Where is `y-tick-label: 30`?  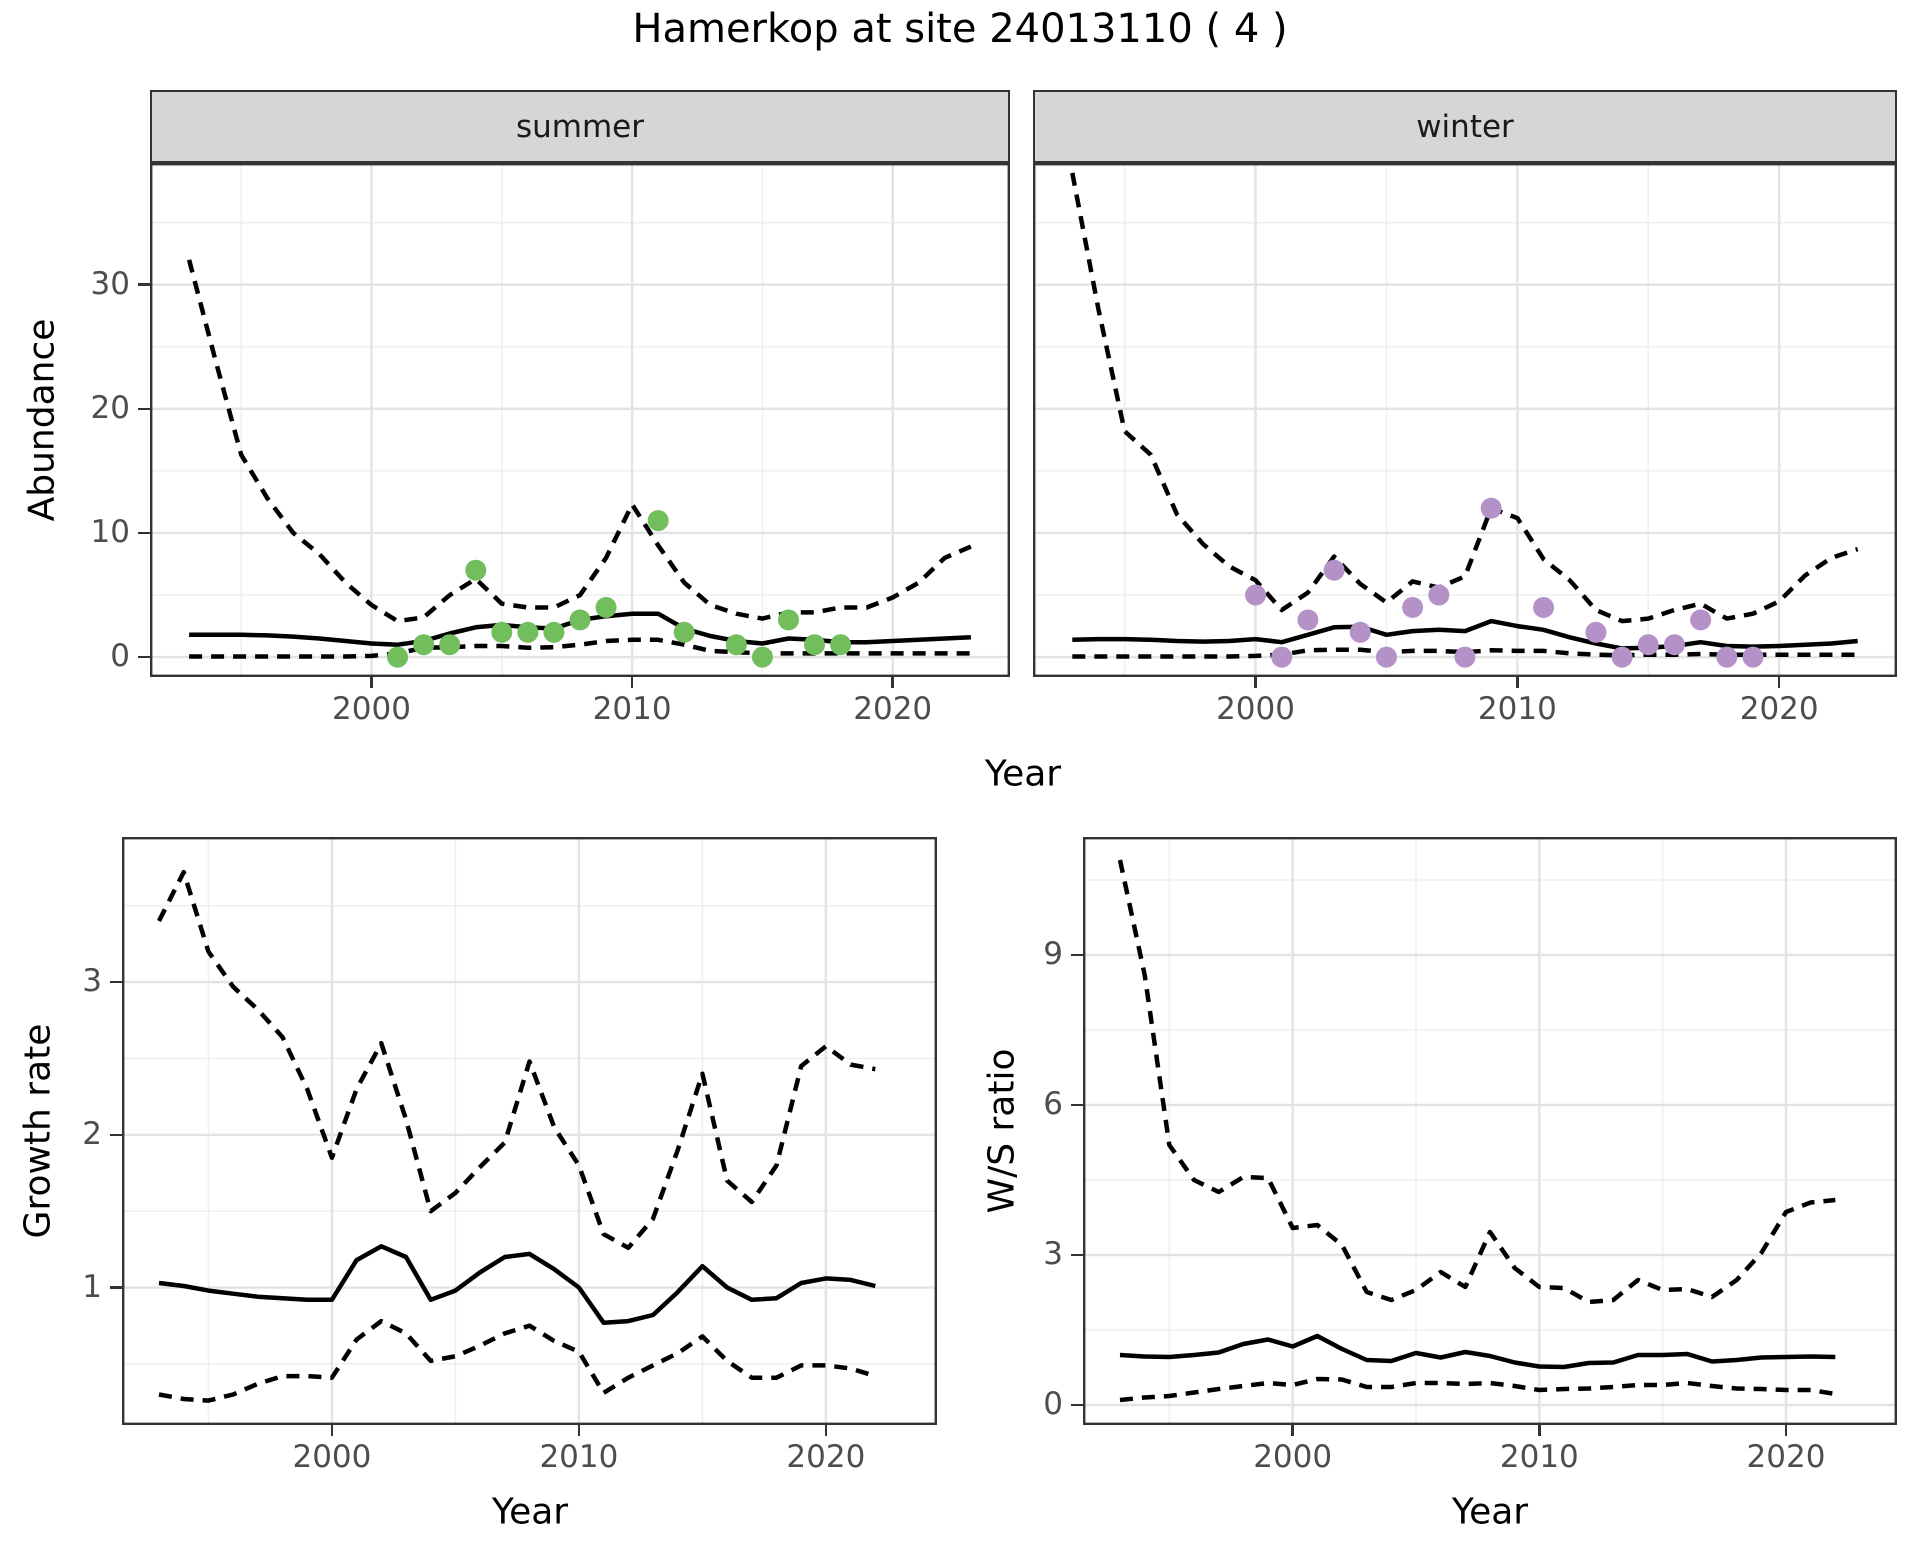 y-tick-label: 30 is located at coordinates (110, 283).